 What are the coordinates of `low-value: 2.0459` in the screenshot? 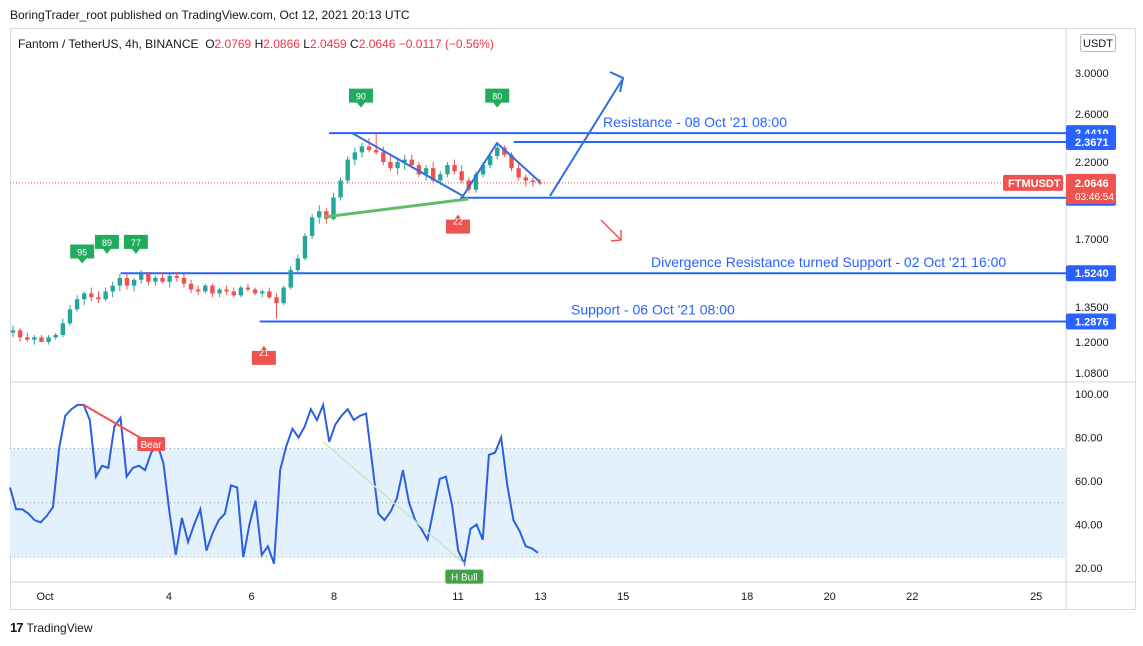 It's located at (328, 44).